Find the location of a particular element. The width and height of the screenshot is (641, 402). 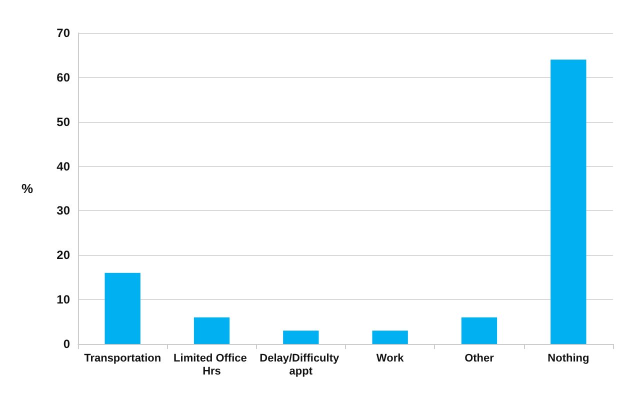

y-tick-label: 50 is located at coordinates (63, 121).